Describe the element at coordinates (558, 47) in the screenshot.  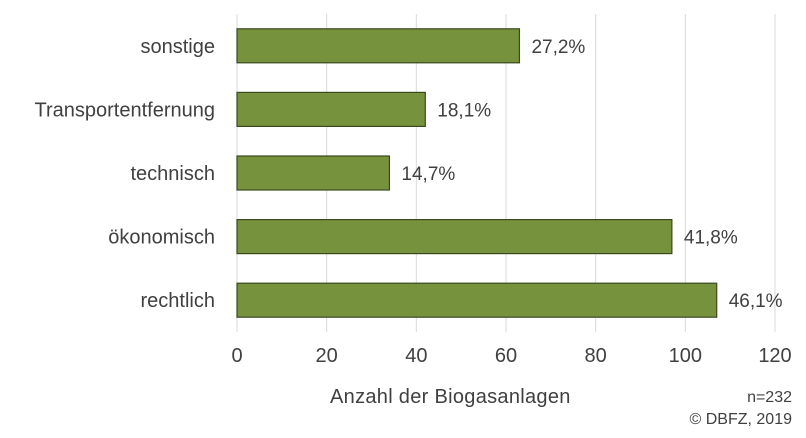
I see `data-label: 27,2%` at that location.